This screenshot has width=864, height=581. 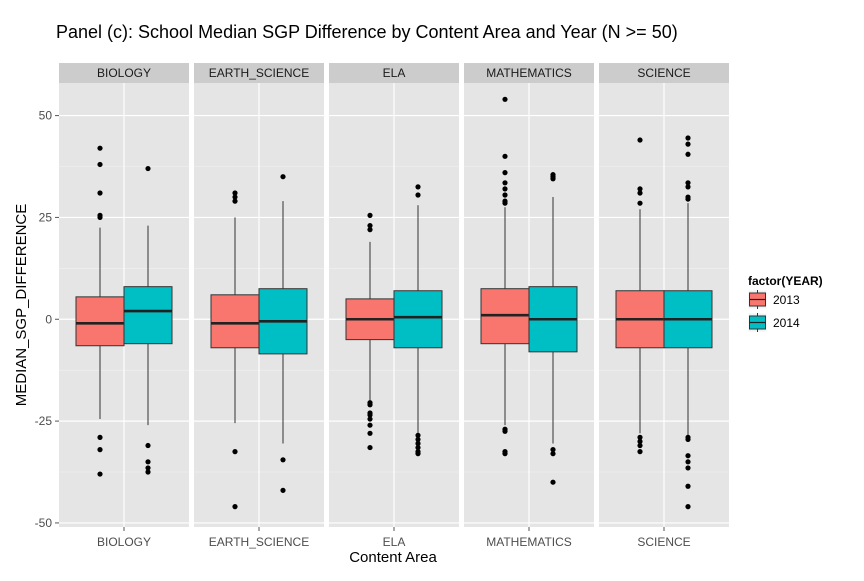 What do you see at coordinates (786, 323) in the screenshot?
I see `legend-label: 2014` at bounding box center [786, 323].